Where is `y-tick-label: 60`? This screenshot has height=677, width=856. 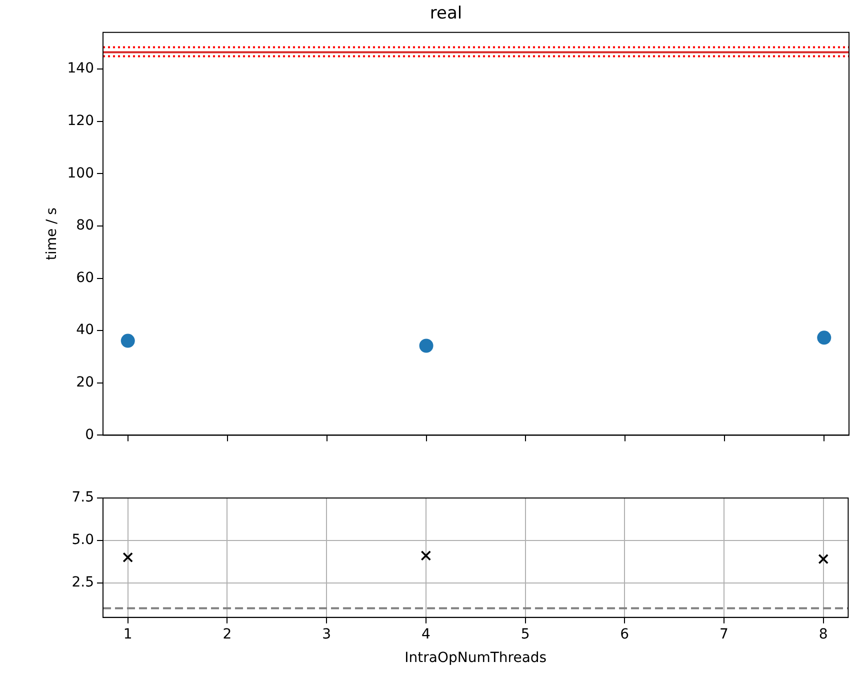
y-tick-label: 60 is located at coordinates (85, 278).